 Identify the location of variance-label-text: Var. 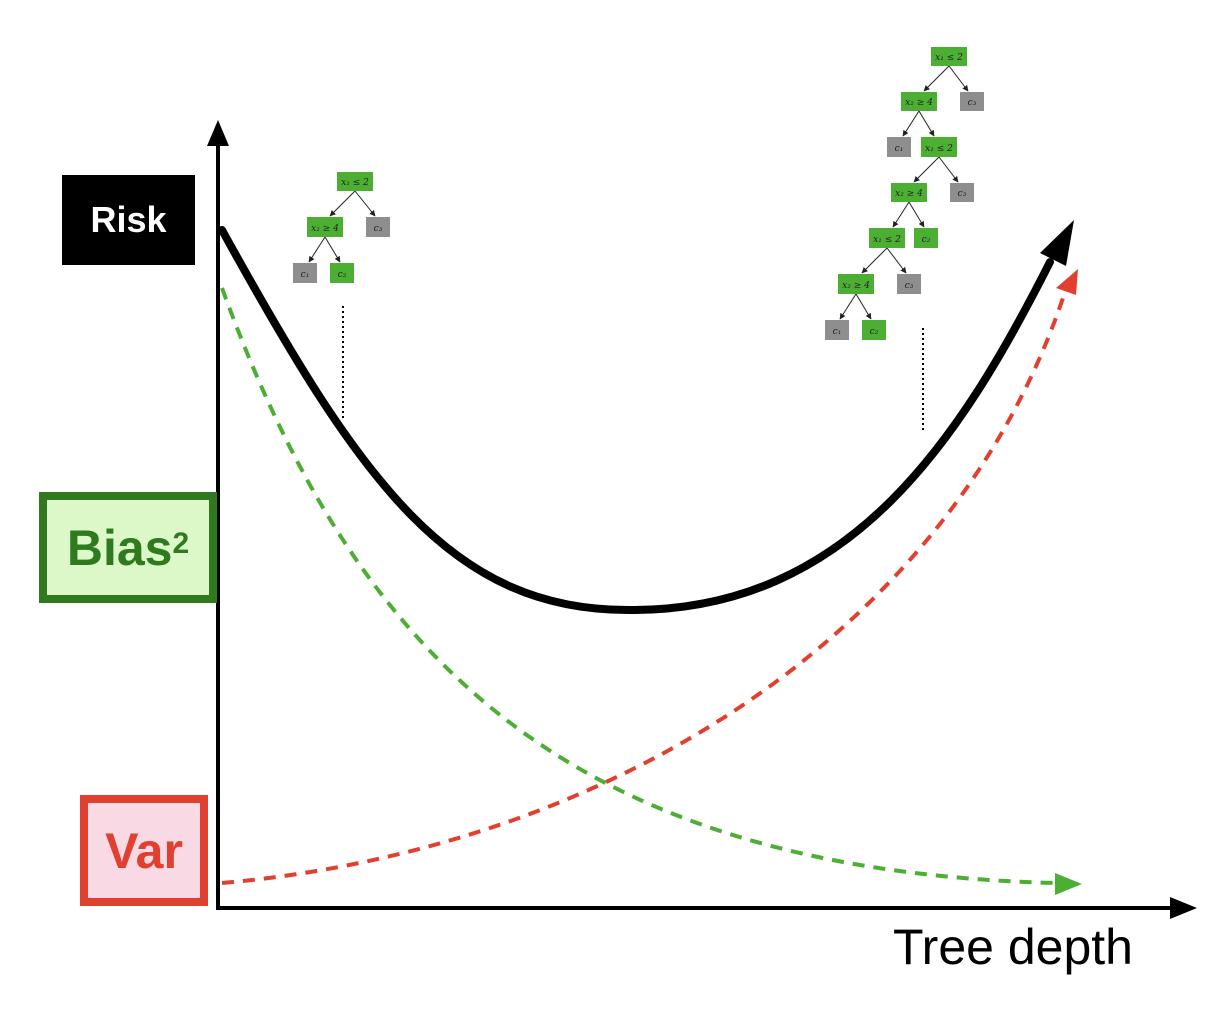
(144, 850).